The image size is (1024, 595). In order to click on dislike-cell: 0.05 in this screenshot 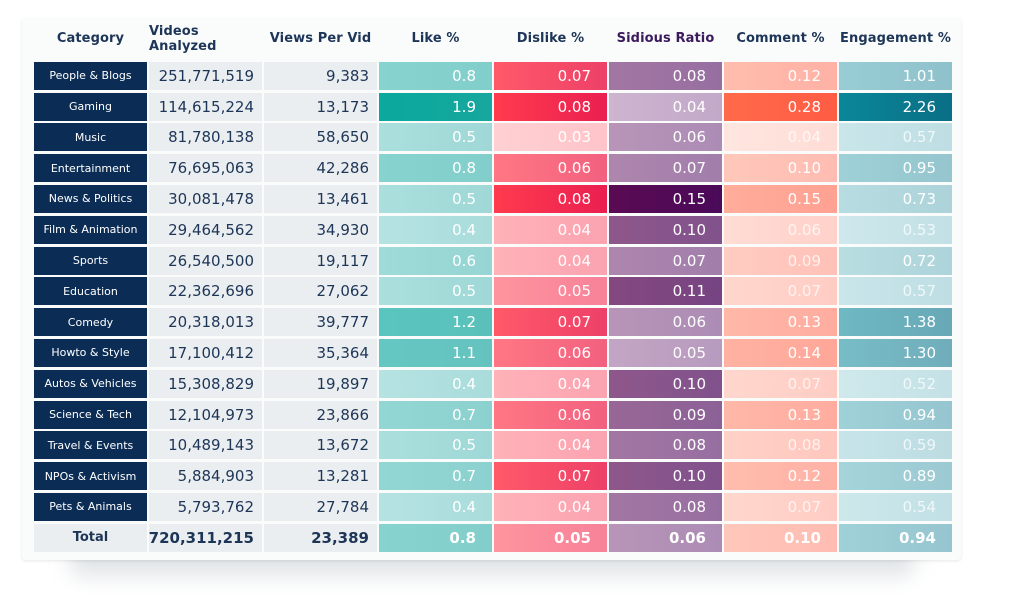, I will do `click(550, 291)`.